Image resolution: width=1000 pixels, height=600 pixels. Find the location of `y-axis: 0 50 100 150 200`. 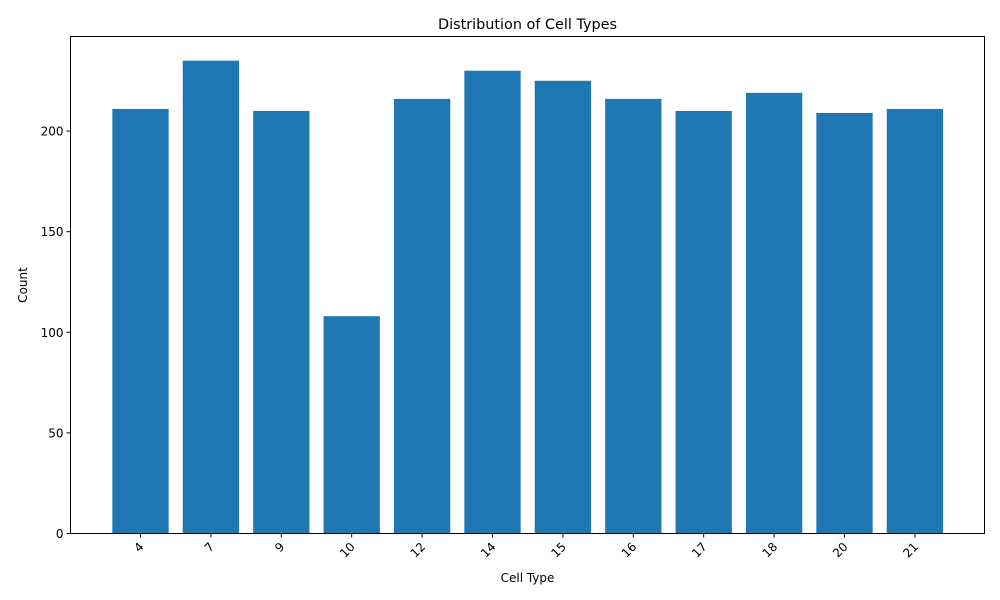

y-axis: 0 50 100 150 200 is located at coordinates (56, 333).